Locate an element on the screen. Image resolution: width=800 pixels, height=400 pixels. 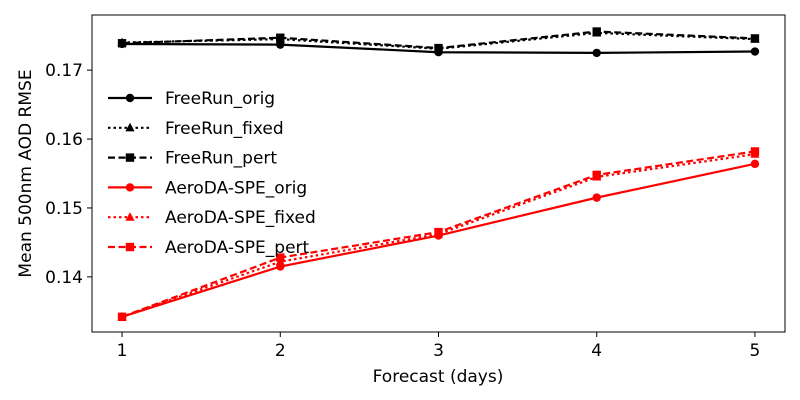
y-tick-label: 0.15 is located at coordinates (64, 209).